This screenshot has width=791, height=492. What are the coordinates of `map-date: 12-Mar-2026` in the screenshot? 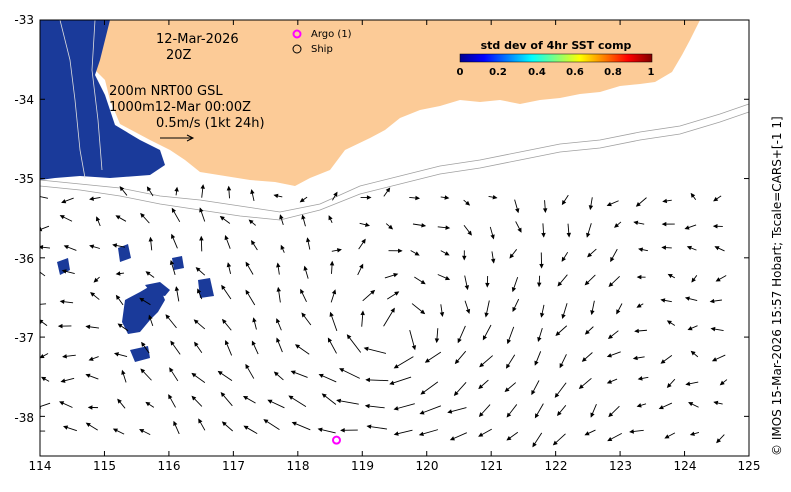 It's located at (197, 39).